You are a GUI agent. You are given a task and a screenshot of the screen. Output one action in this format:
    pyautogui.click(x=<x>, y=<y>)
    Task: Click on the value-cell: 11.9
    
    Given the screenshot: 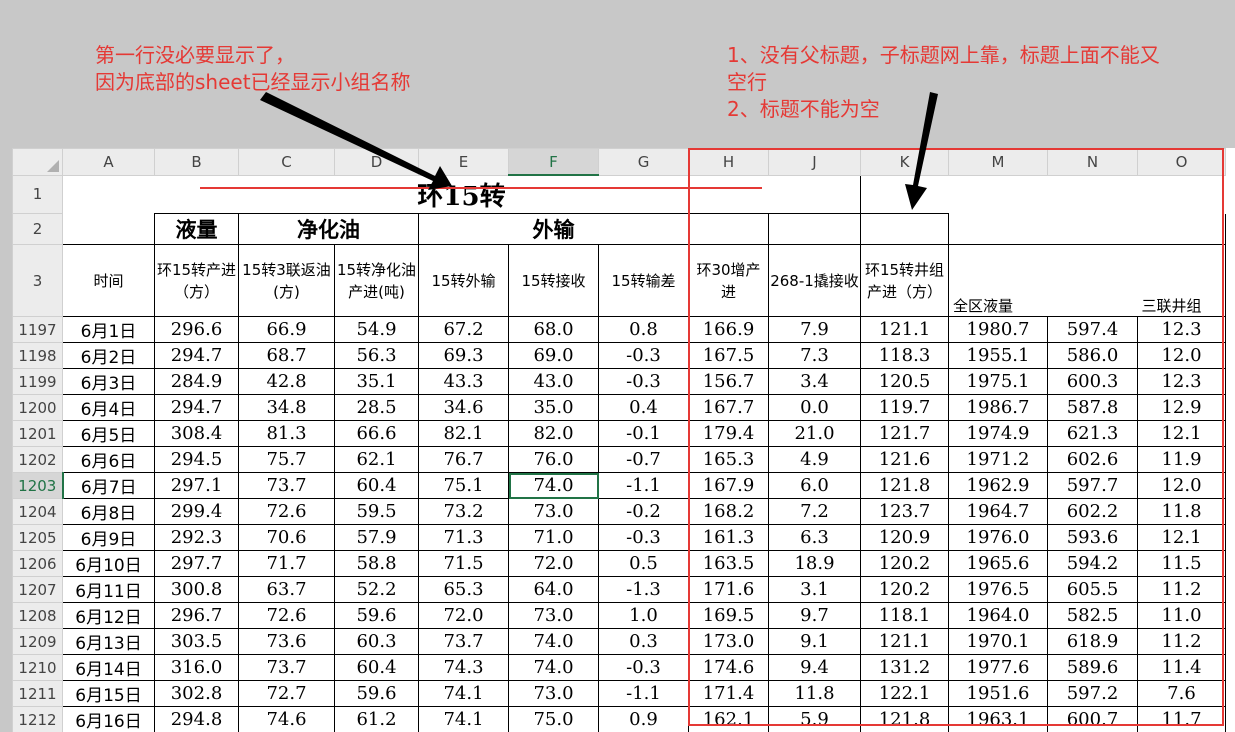 What is the action you would take?
    pyautogui.click(x=1181, y=459)
    